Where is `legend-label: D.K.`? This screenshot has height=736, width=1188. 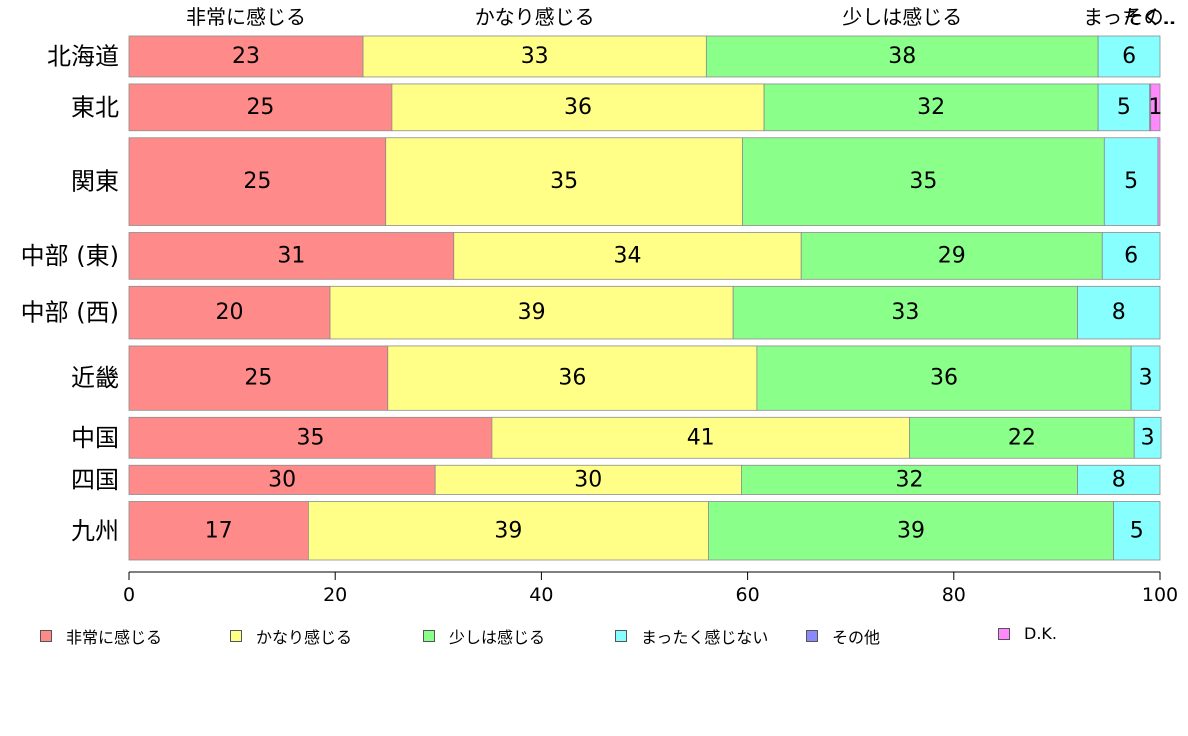 legend-label: D.K. is located at coordinates (1040, 633).